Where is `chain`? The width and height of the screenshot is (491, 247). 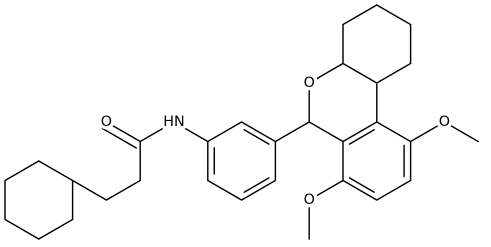 chain is located at coordinates (123, 161).